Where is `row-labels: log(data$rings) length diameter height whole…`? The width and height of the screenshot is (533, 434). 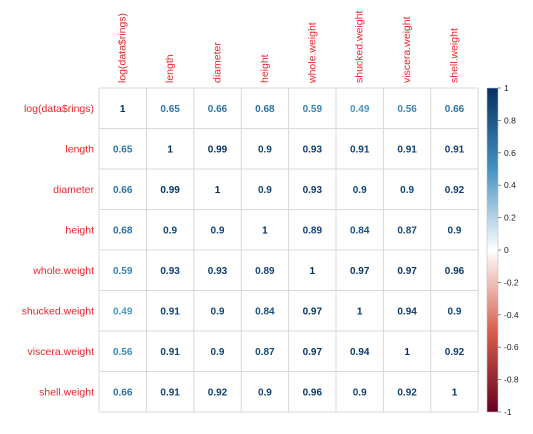 row-labels: log(data$rings) length diameter height whole… is located at coordinates (58, 251).